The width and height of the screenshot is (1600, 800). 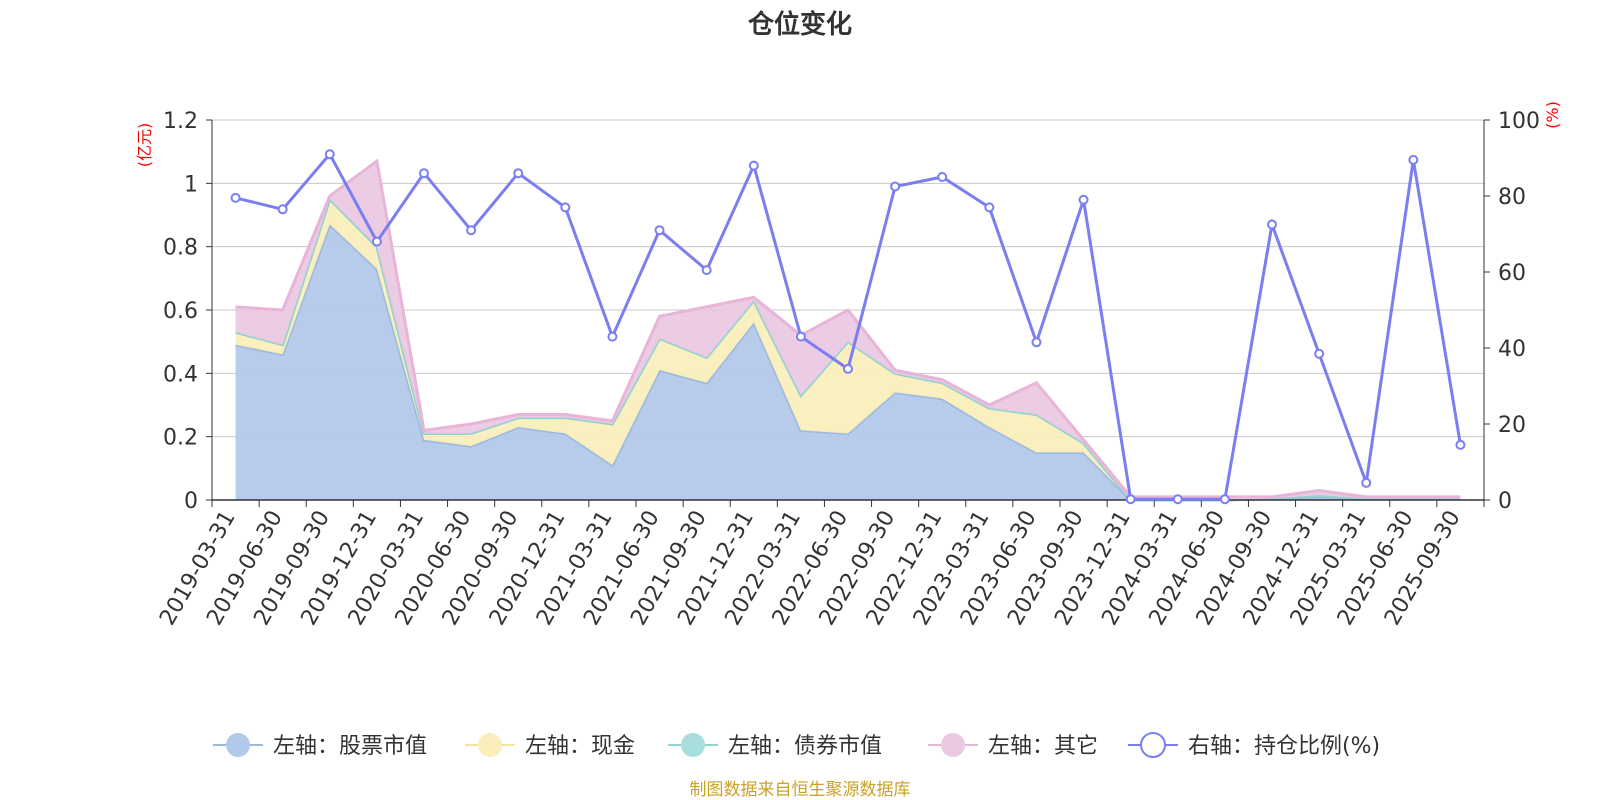 I want to click on chart-title: 仓位变化, so click(x=799, y=24).